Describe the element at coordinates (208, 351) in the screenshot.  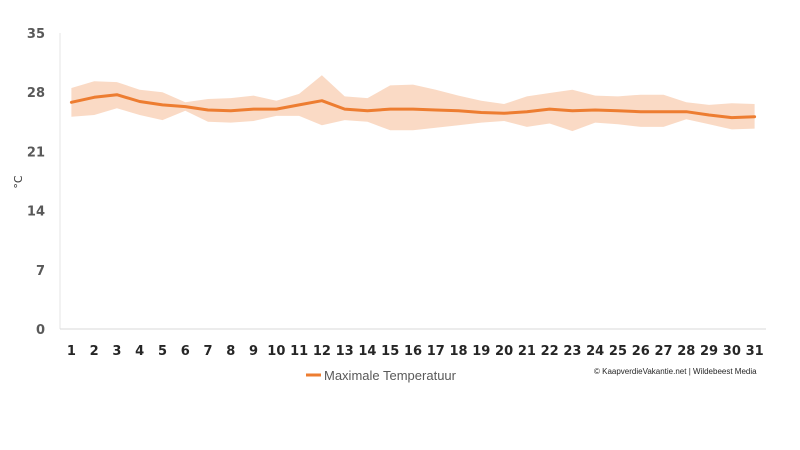
I see `x-tick-label: 7` at that location.